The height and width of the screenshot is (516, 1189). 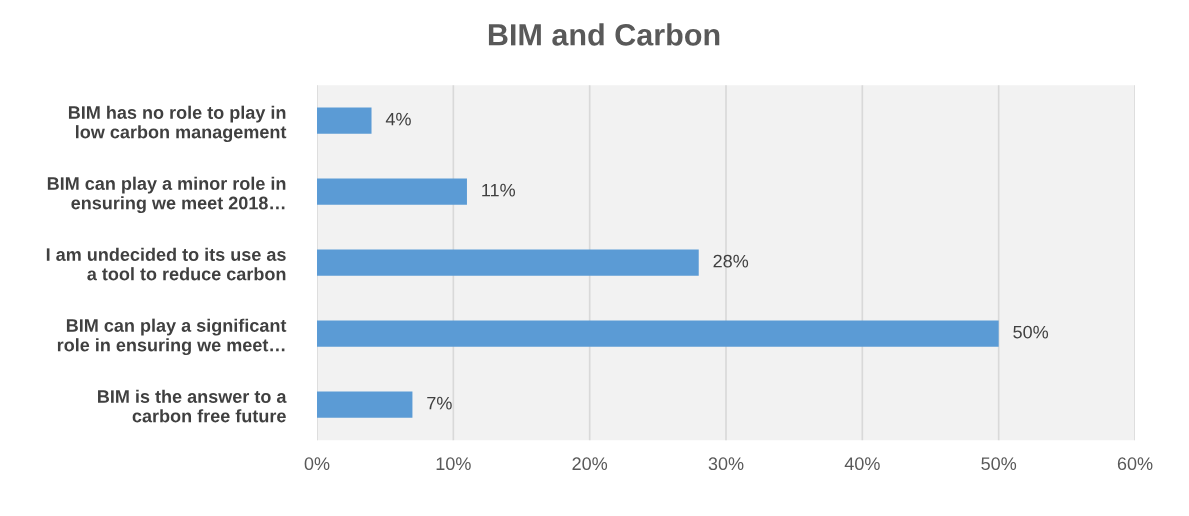 What do you see at coordinates (177, 124) in the screenshot?
I see `y-tick-label: BIM has no role to play in low carbon management` at bounding box center [177, 124].